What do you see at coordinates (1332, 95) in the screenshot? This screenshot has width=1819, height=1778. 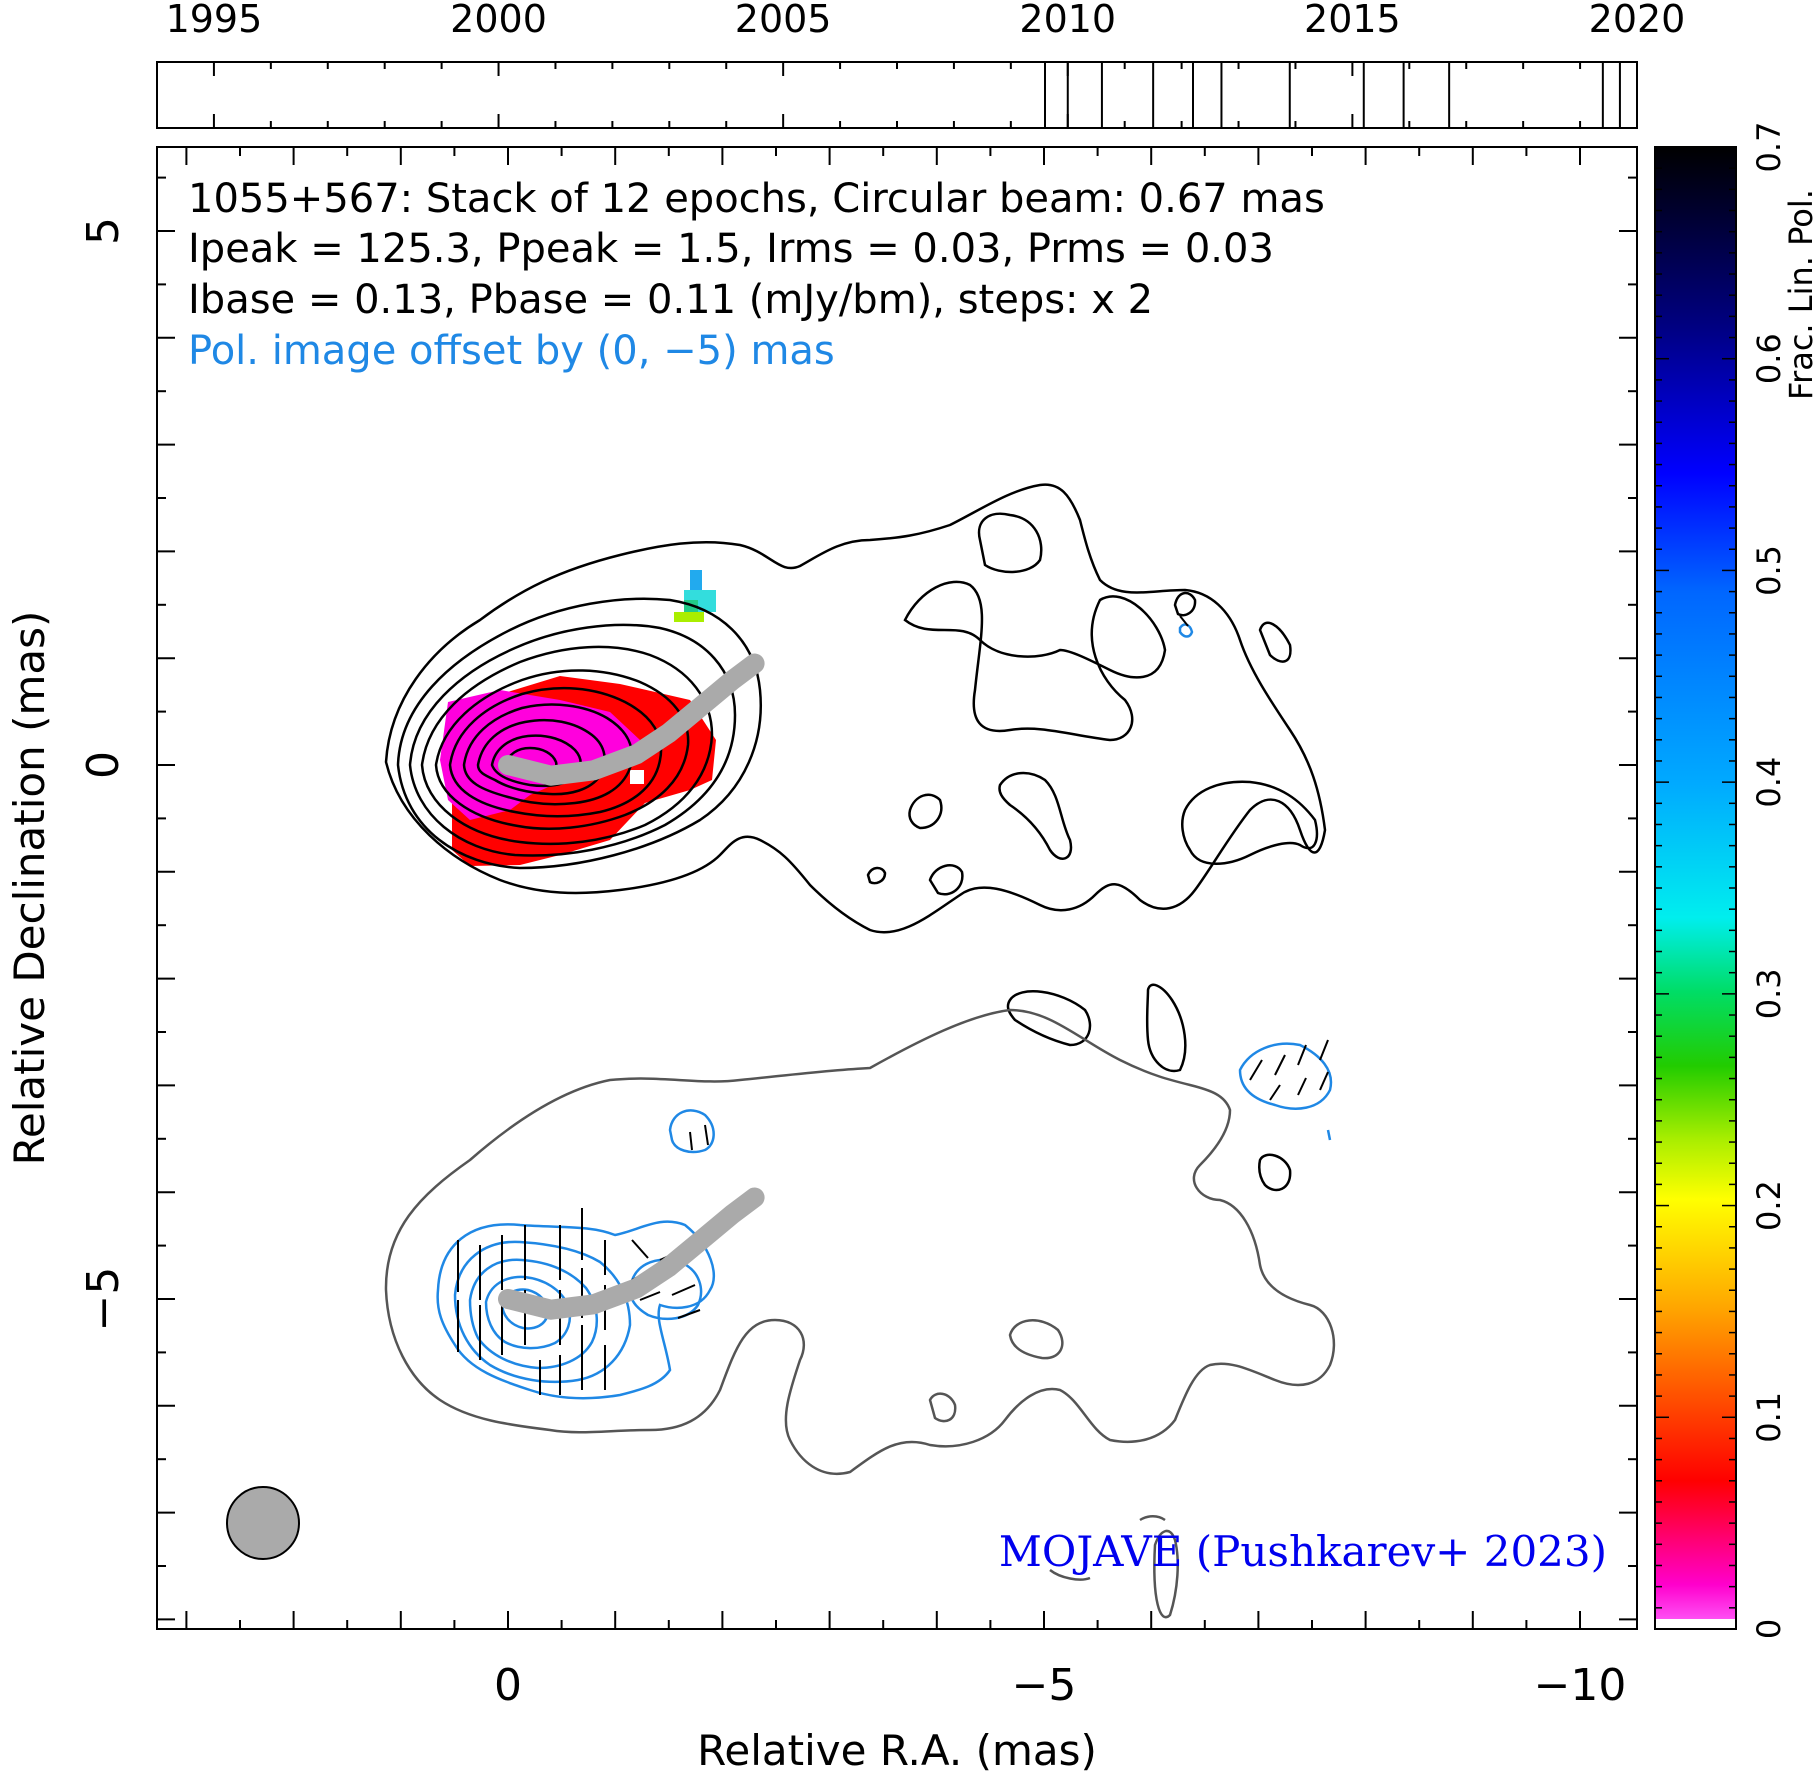 I see `timeline-epochs` at bounding box center [1332, 95].